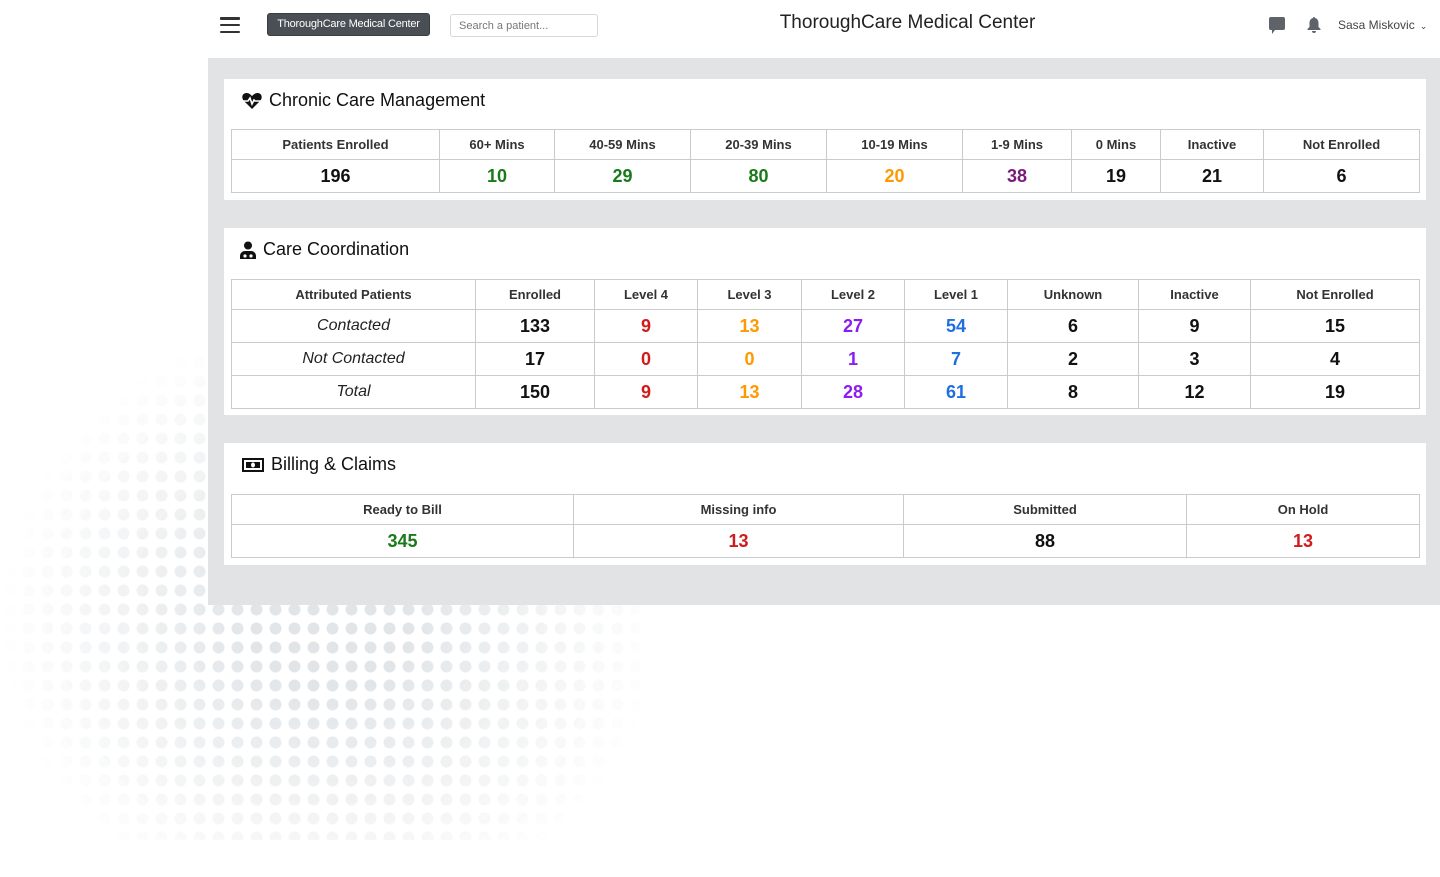 The image size is (1440, 877). Describe the element at coordinates (894, 176) in the screenshot. I see `value-10-19-mins: 20` at that location.